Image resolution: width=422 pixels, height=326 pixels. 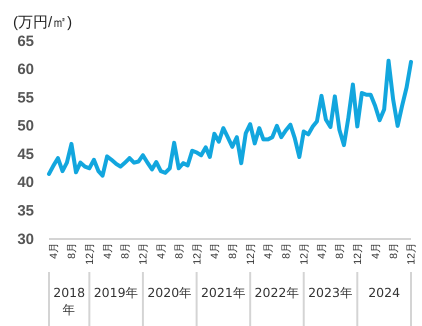 I want to click on text: 2022年, so click(x=277, y=292).